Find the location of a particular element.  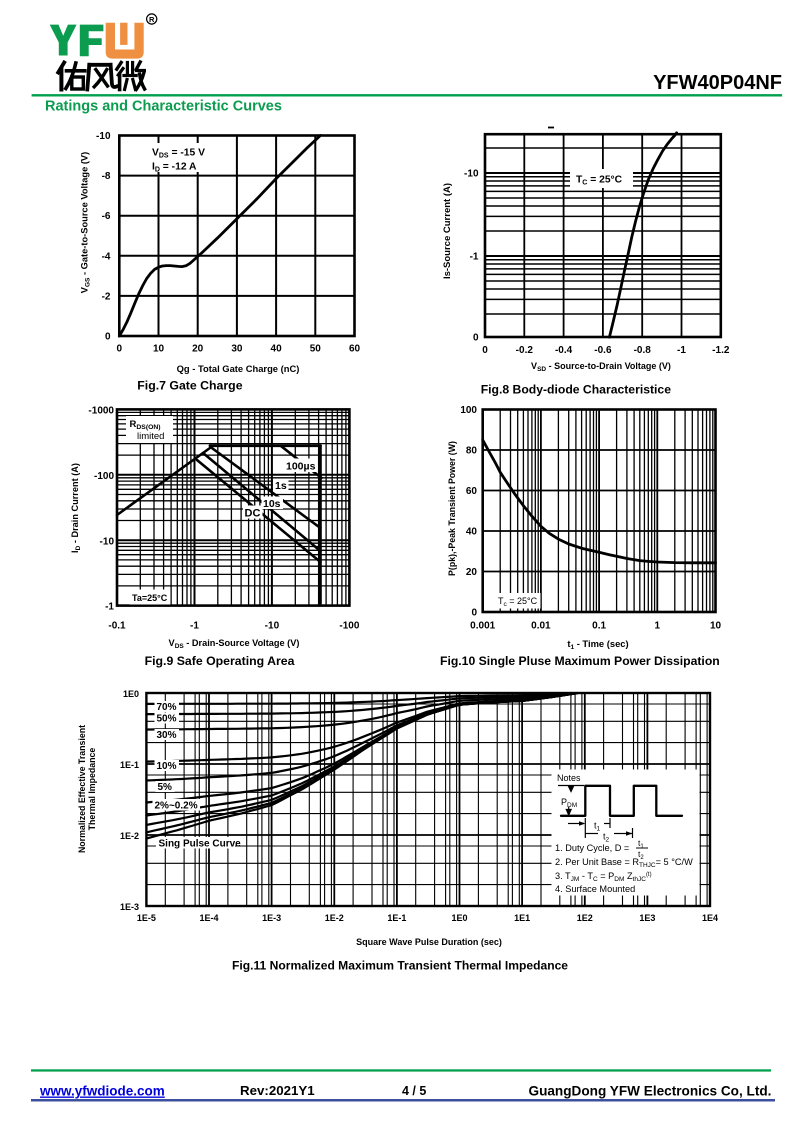

svg-text: -8 is located at coordinates (106, 176).